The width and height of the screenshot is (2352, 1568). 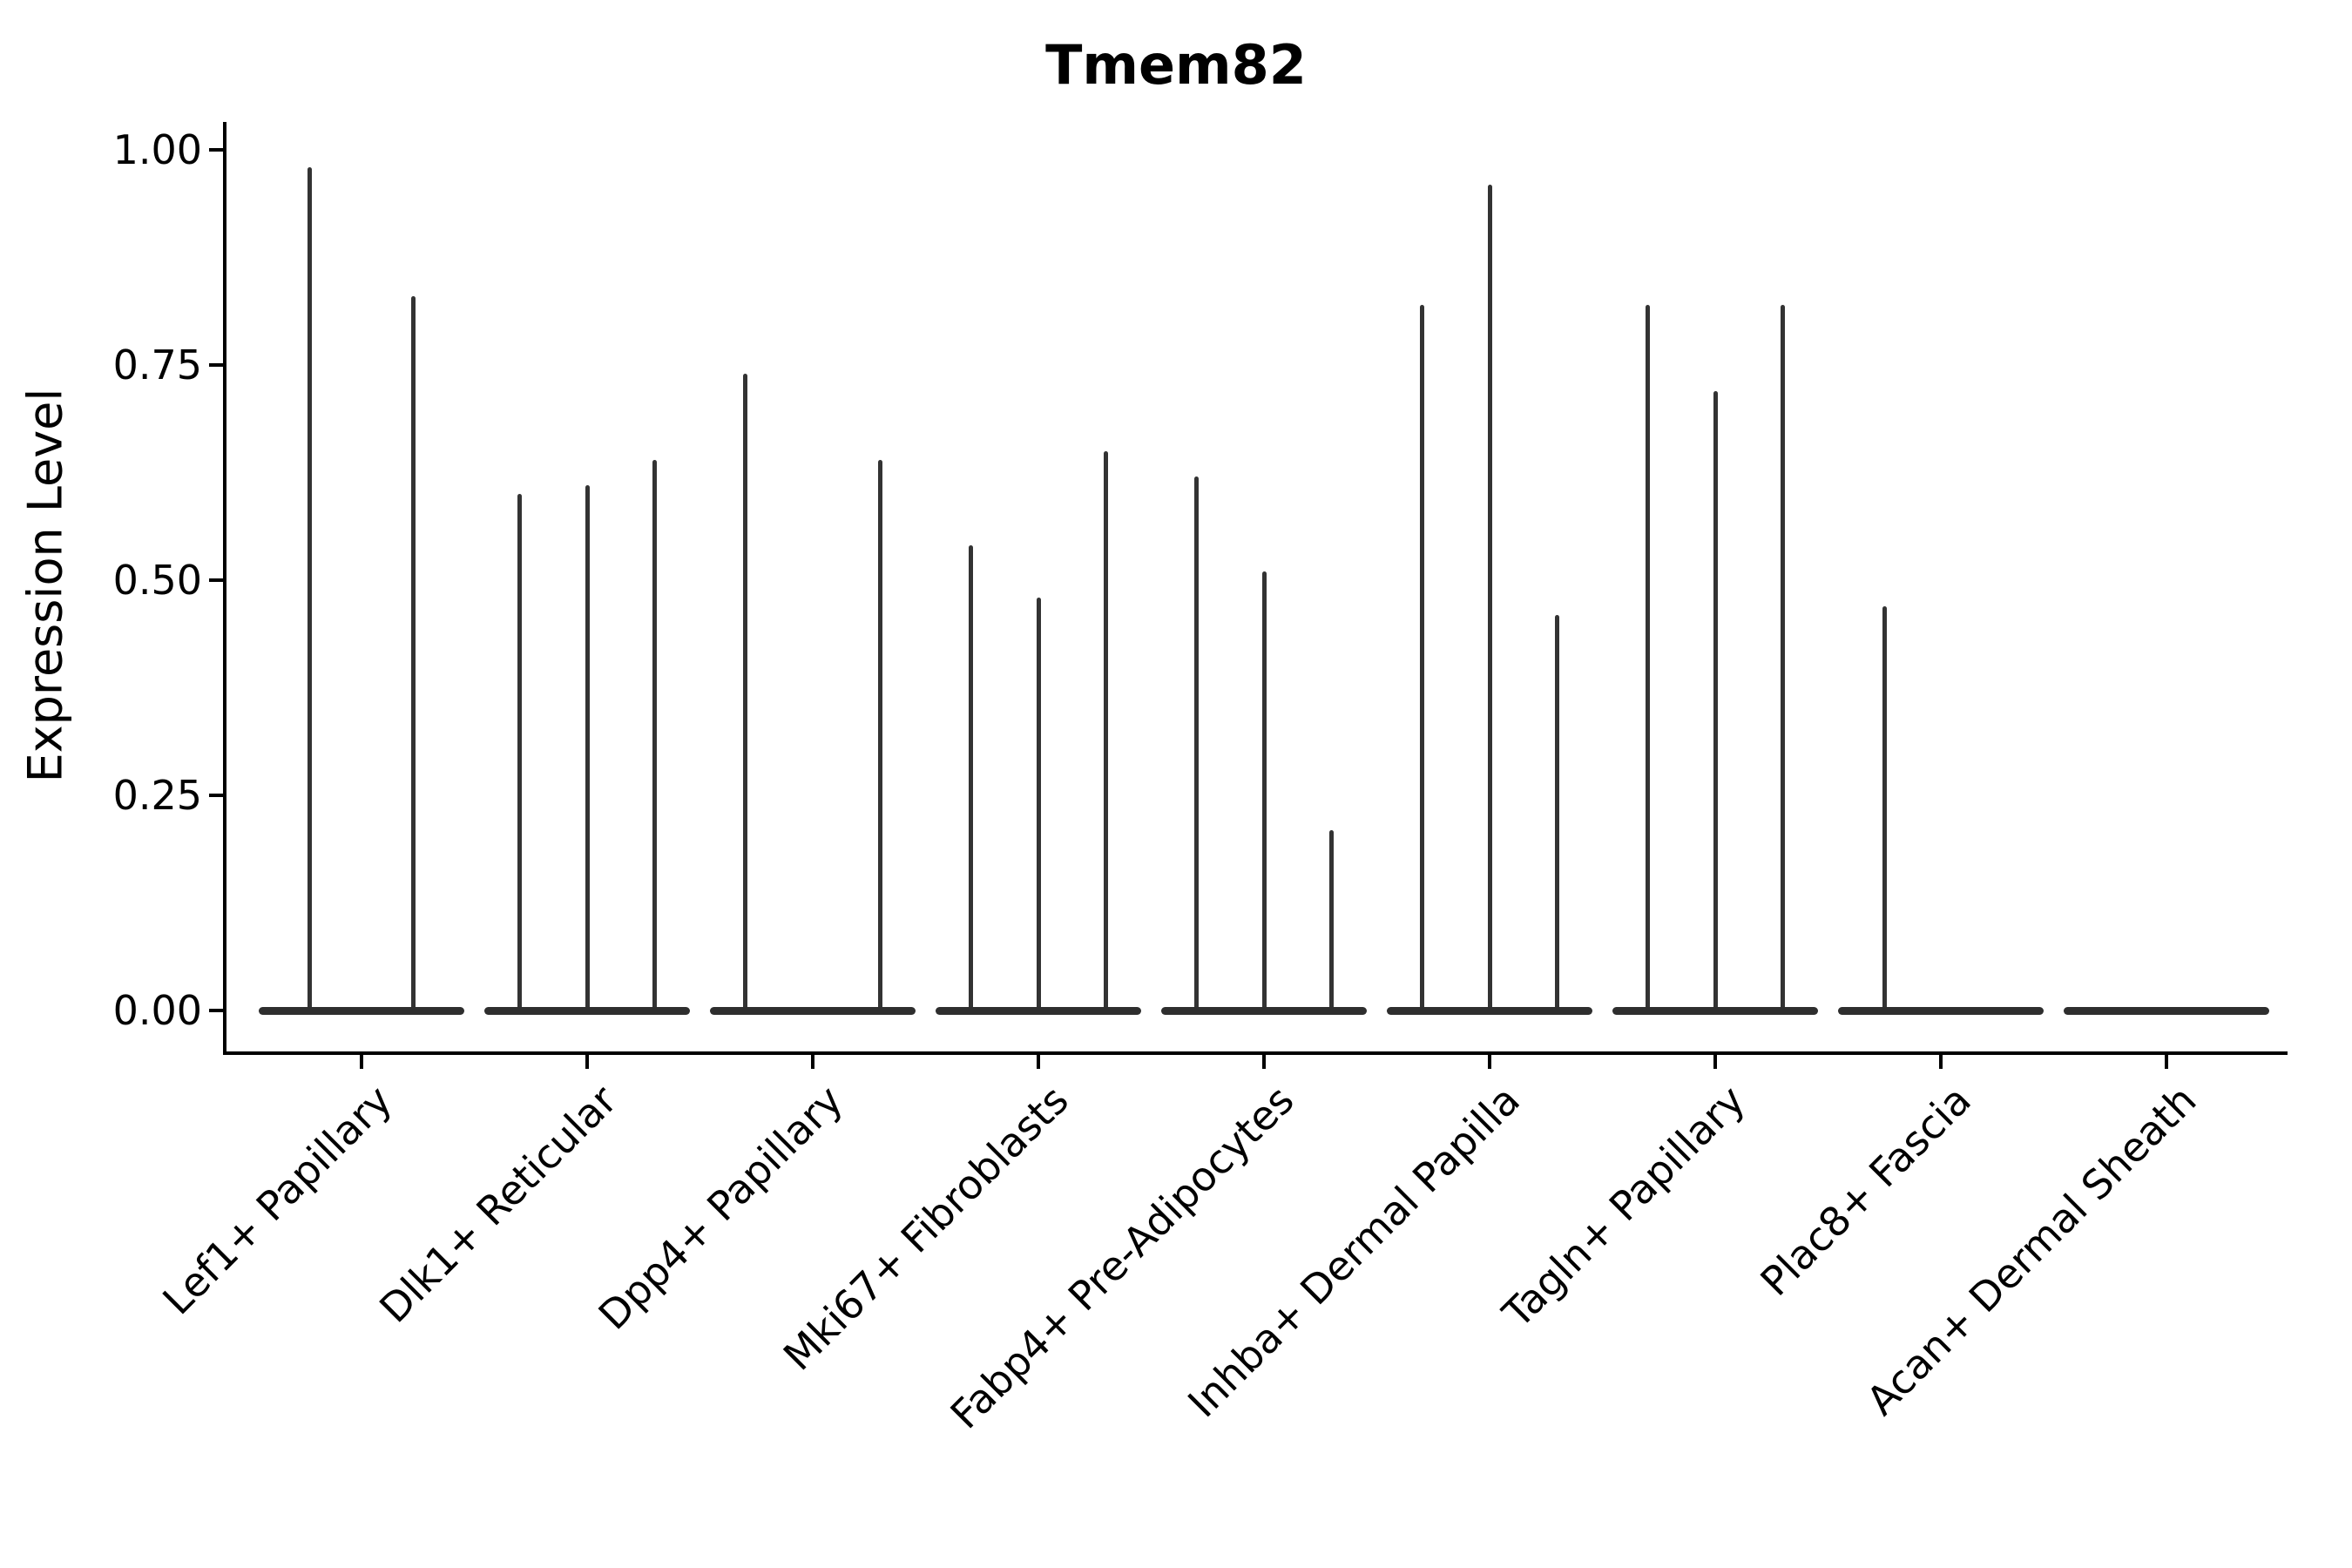 What do you see at coordinates (157, 1011) in the screenshot?
I see `y-tick-label: 0.00` at bounding box center [157, 1011].